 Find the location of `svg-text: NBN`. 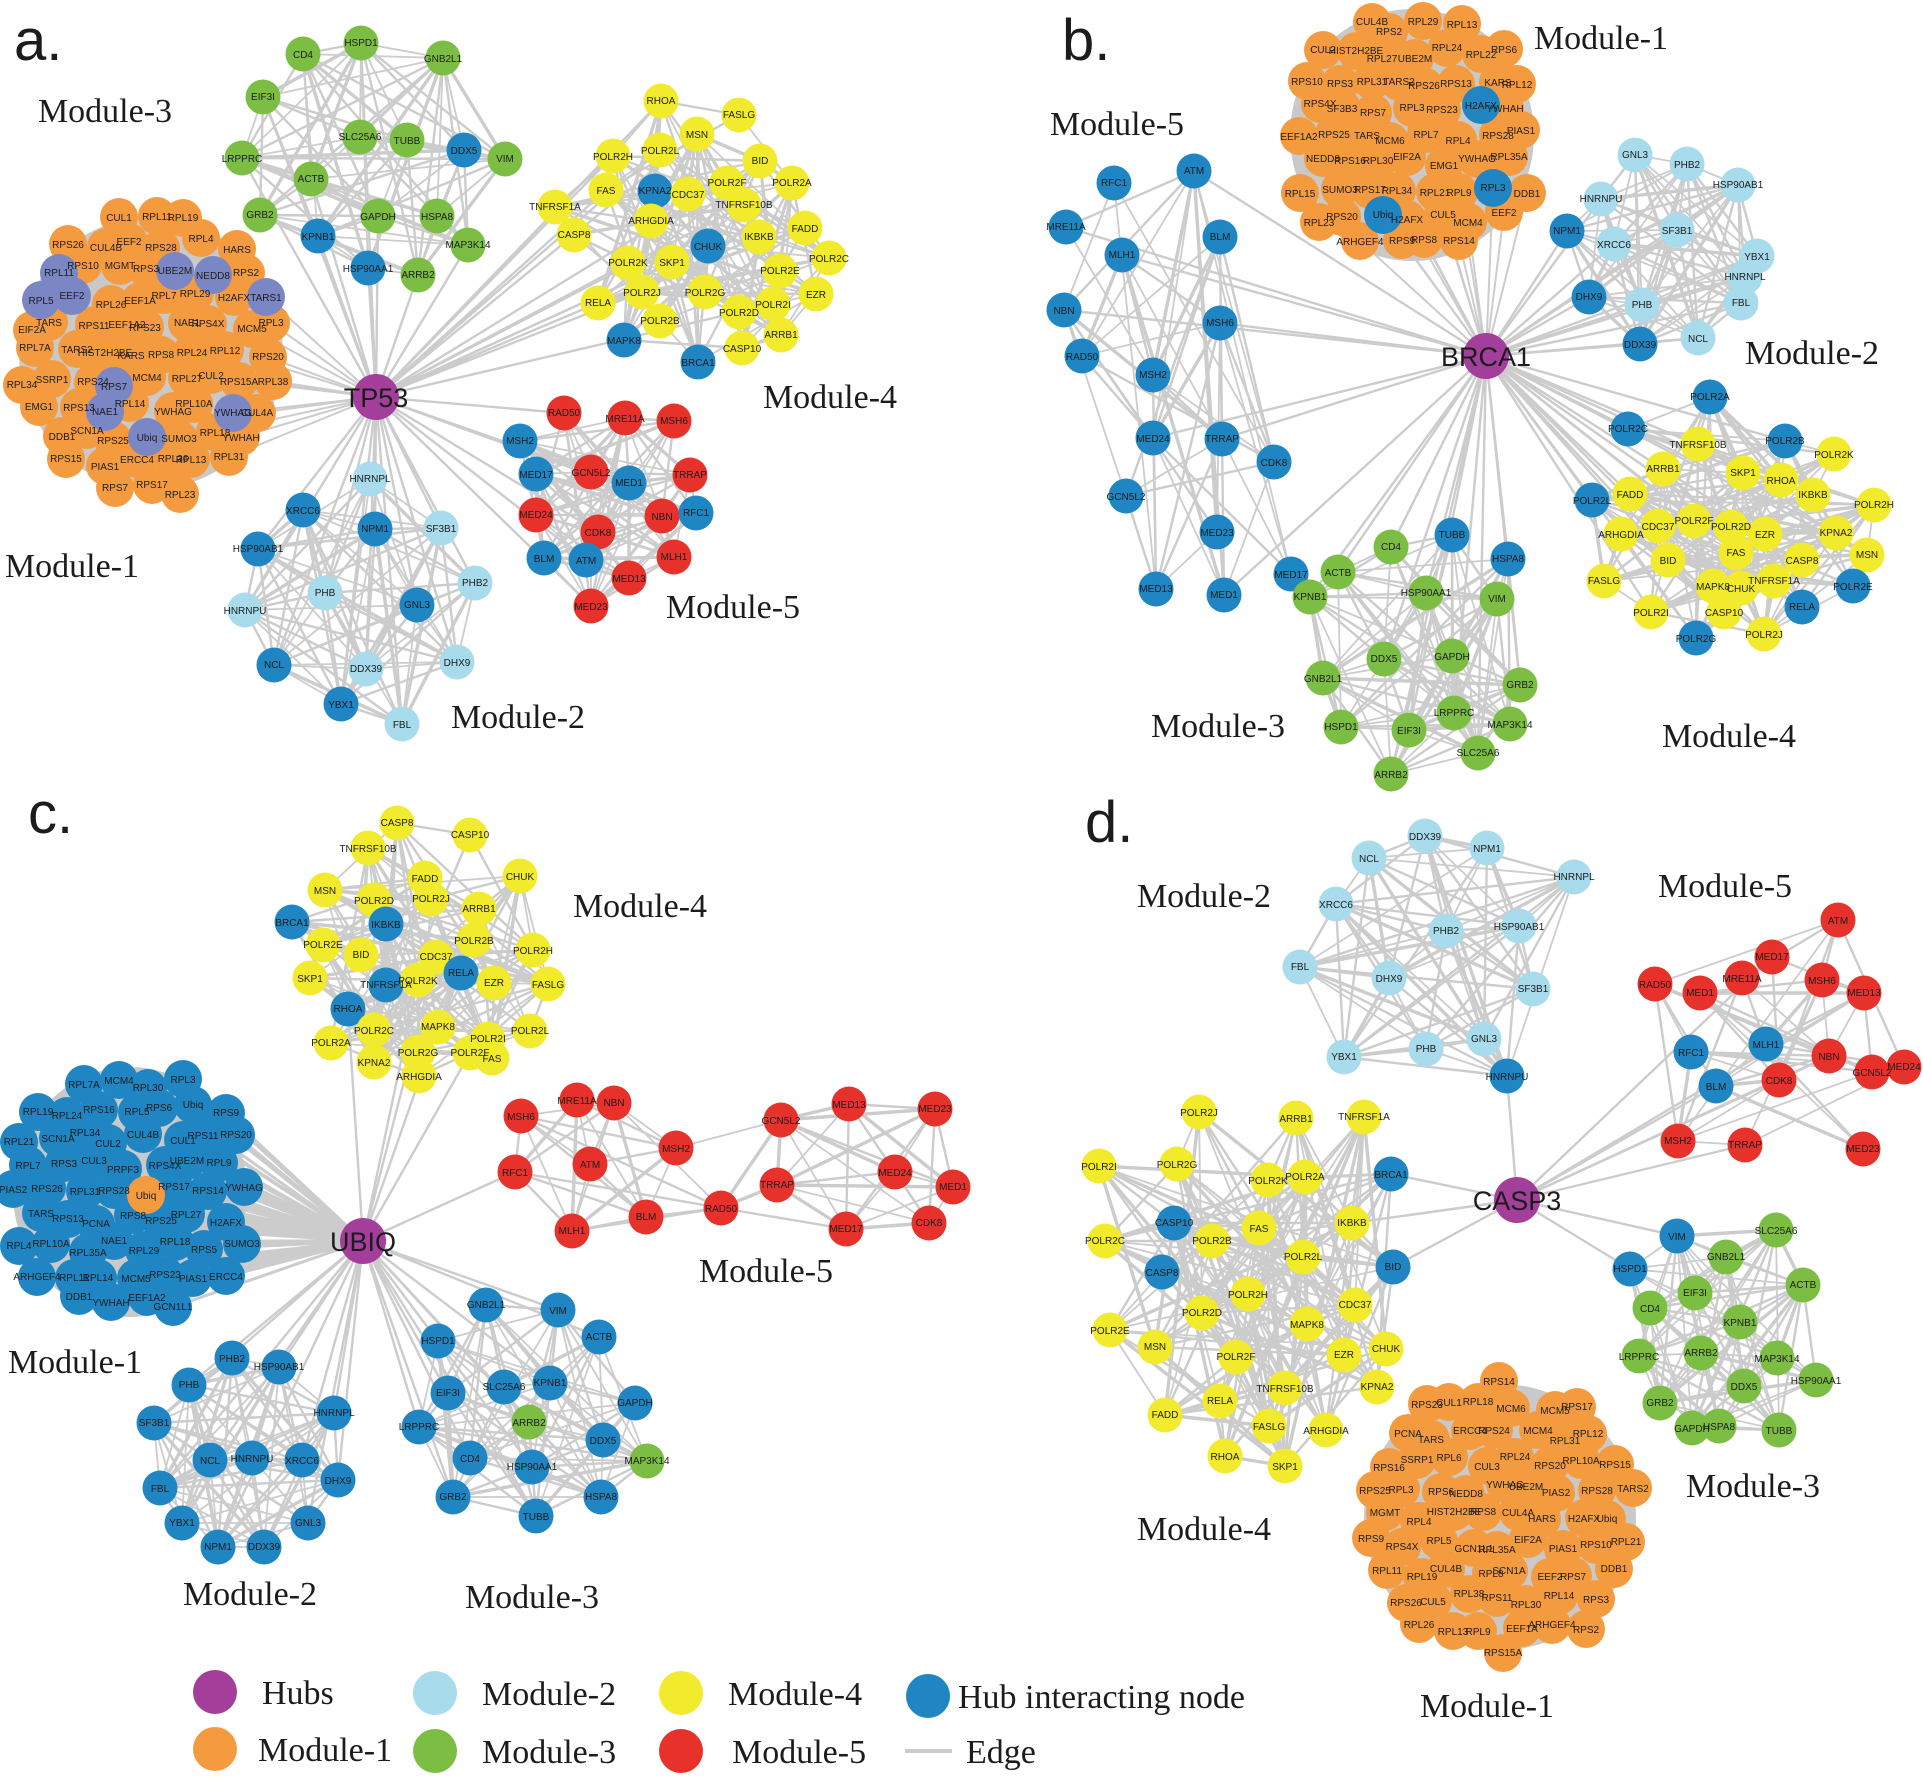

svg-text: NBN is located at coordinates (1063, 311).